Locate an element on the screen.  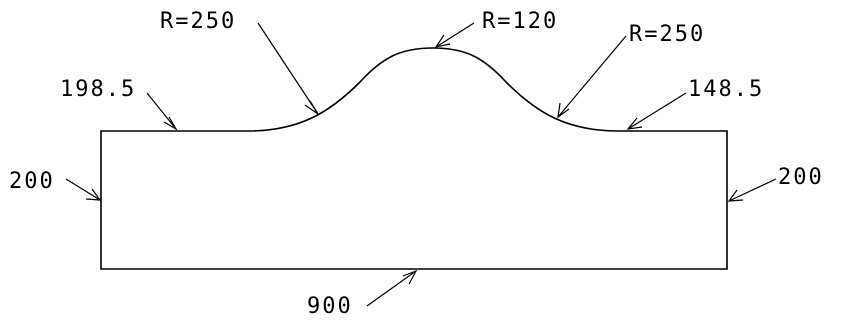
leader-top-right-length is located at coordinates (656, 111).